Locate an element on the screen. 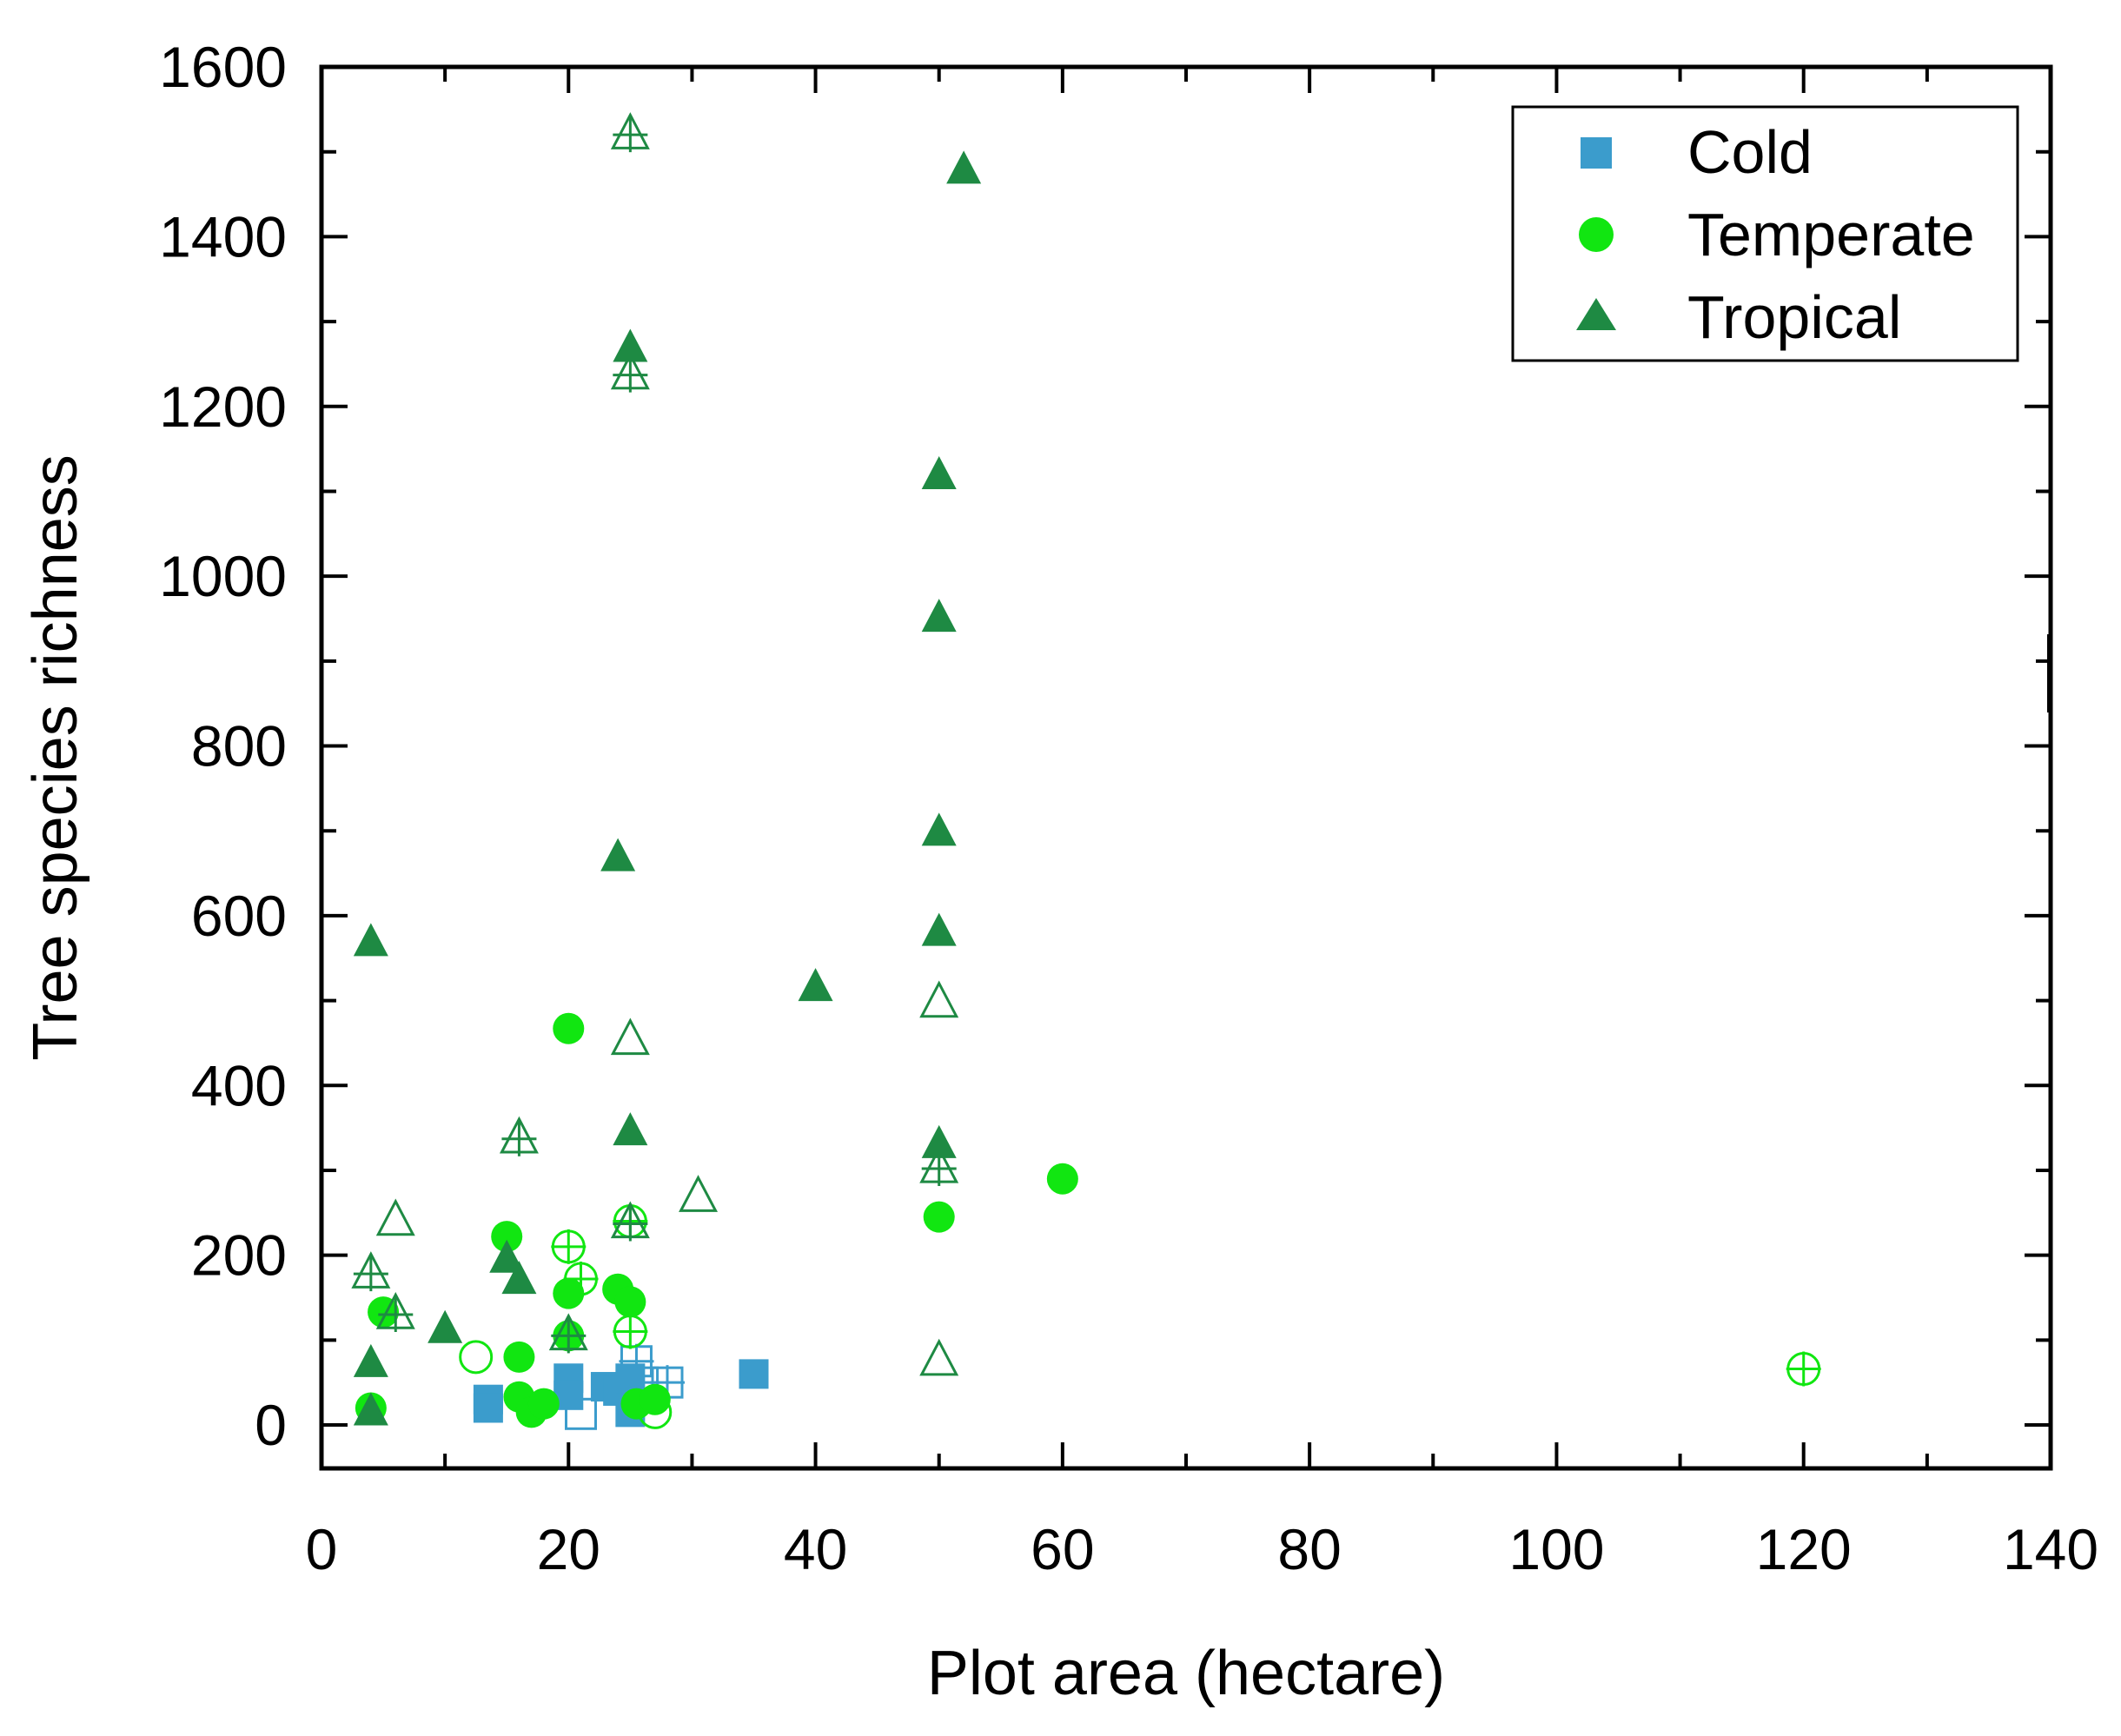 The height and width of the screenshot is (1736, 2121). x-tick-label: 20 is located at coordinates (568, 1549).